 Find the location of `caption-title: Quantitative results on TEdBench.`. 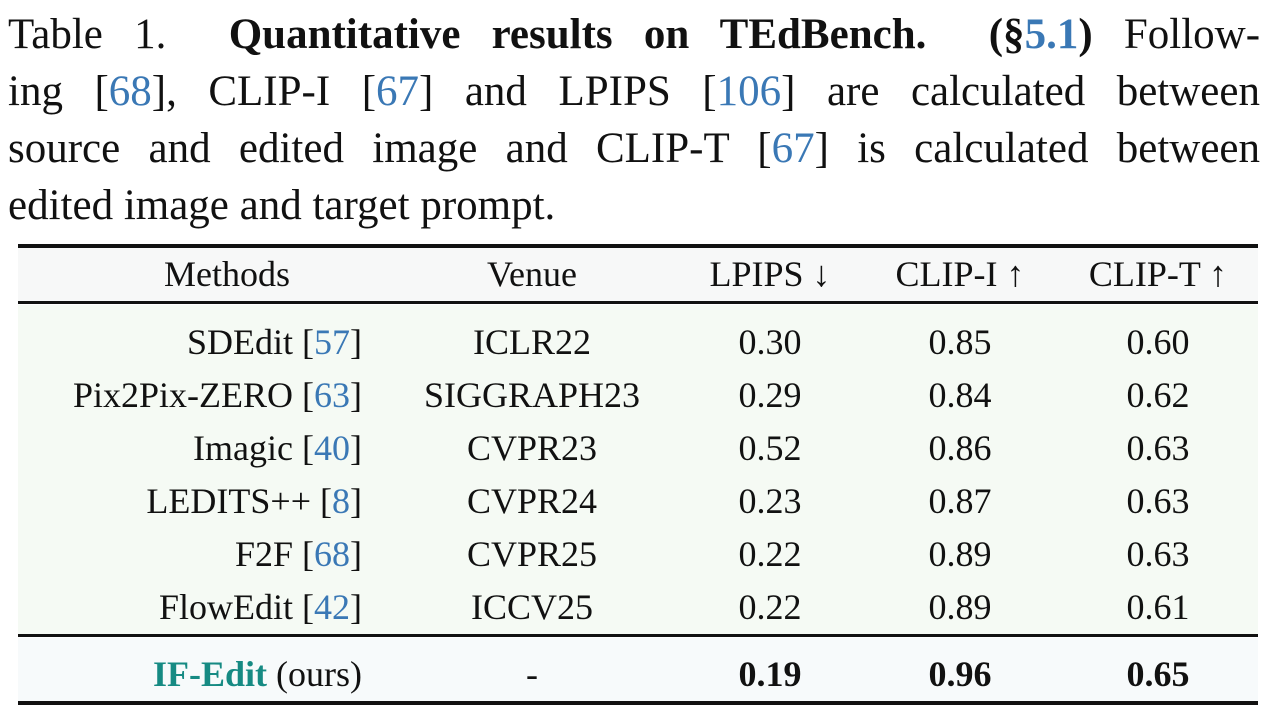

caption-title: Quantitative results on TEdBench. is located at coordinates (577, 34).